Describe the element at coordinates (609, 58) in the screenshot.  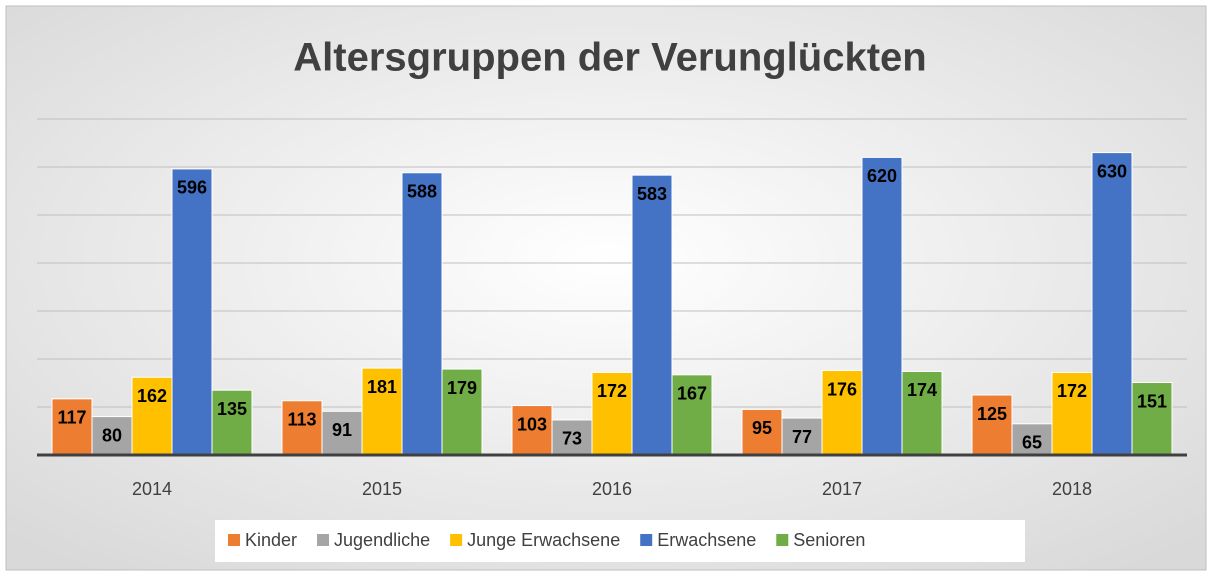
I see `chart-title: Altersgruppen der Verunglückten` at that location.